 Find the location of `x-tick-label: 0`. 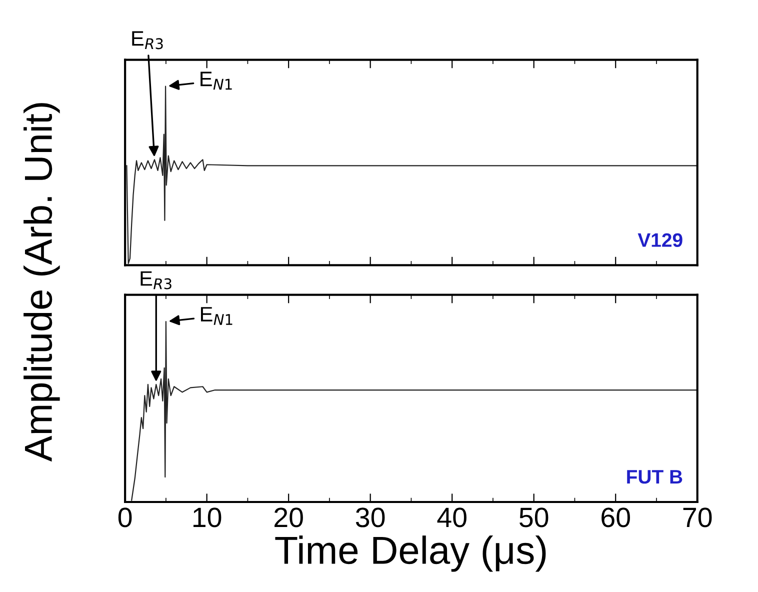

x-tick-label: 0 is located at coordinates (125, 518).